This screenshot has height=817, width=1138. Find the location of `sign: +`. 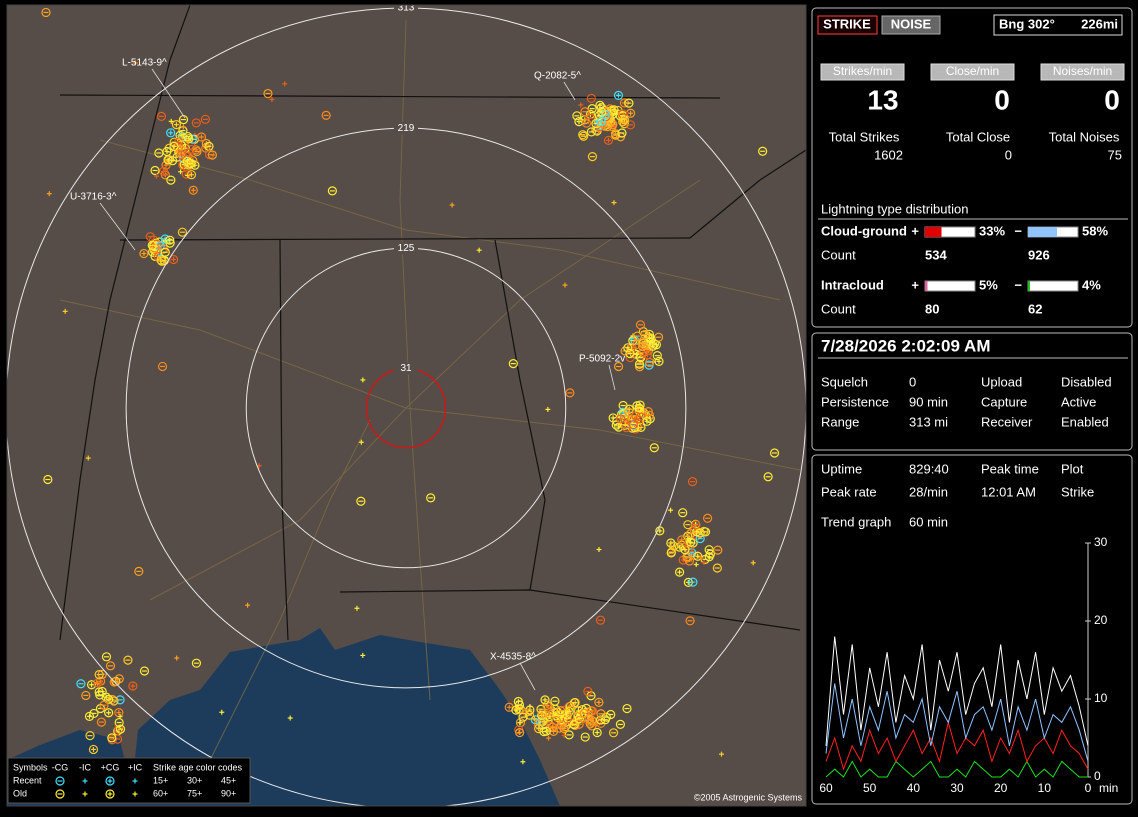

sign: + is located at coordinates (915, 230).